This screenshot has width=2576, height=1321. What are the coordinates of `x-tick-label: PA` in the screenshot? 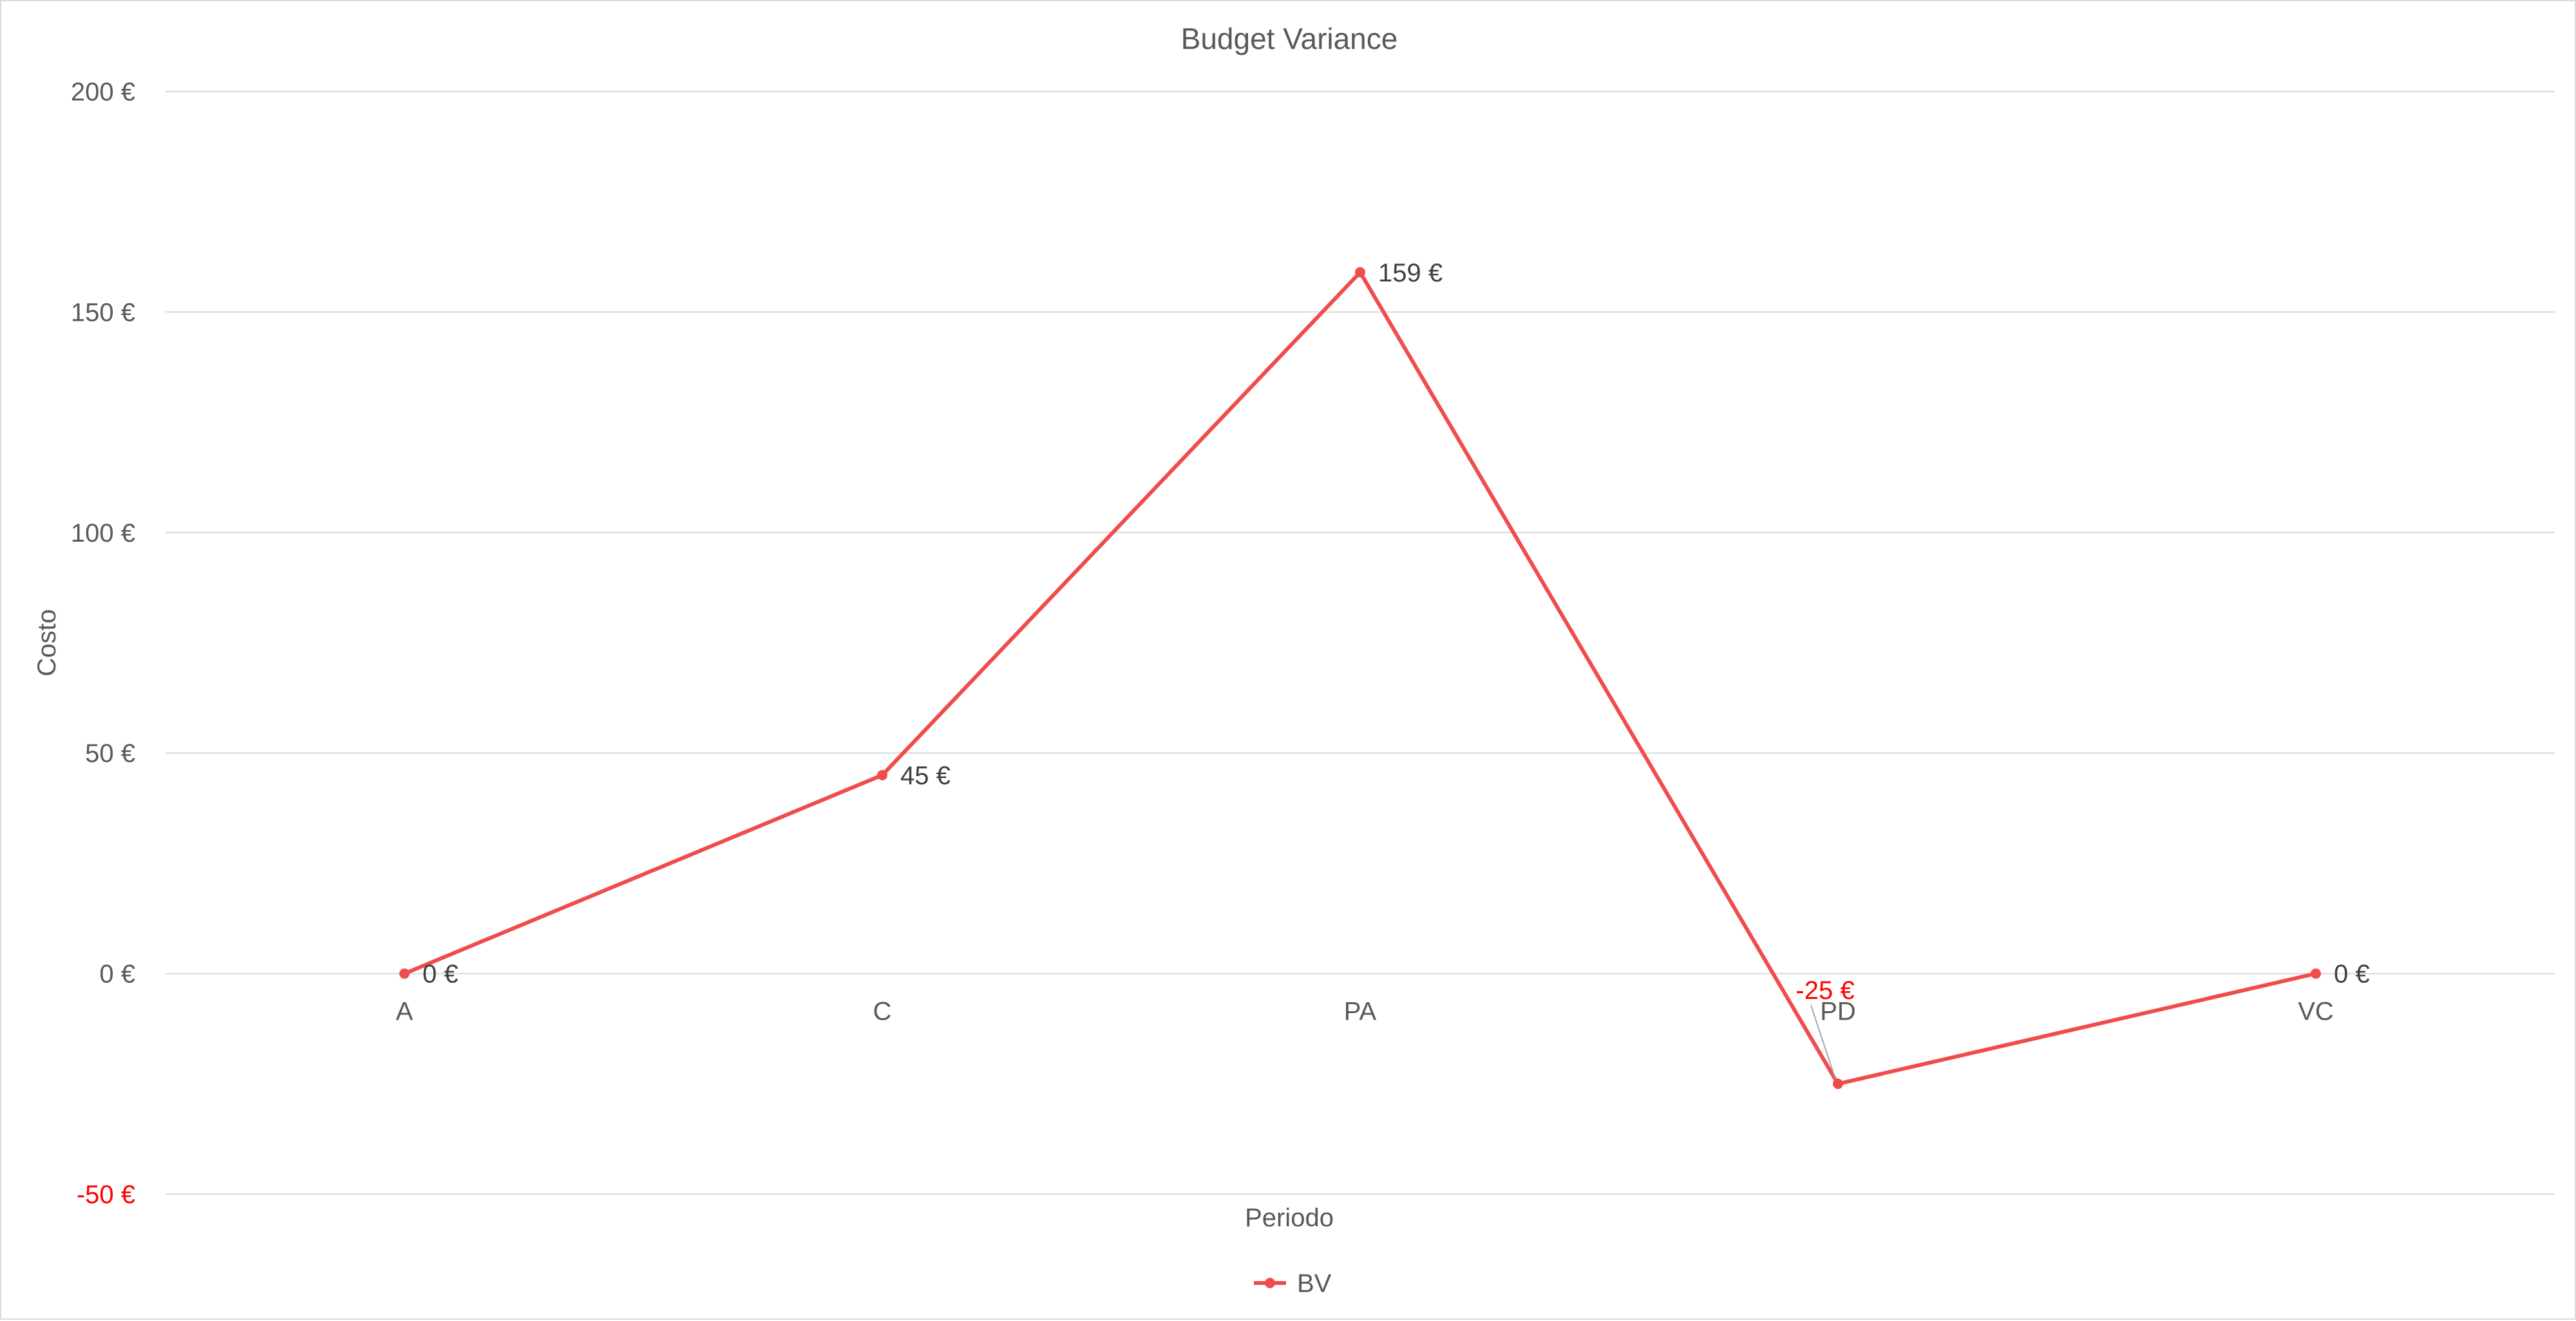 It's located at (1360, 1012).